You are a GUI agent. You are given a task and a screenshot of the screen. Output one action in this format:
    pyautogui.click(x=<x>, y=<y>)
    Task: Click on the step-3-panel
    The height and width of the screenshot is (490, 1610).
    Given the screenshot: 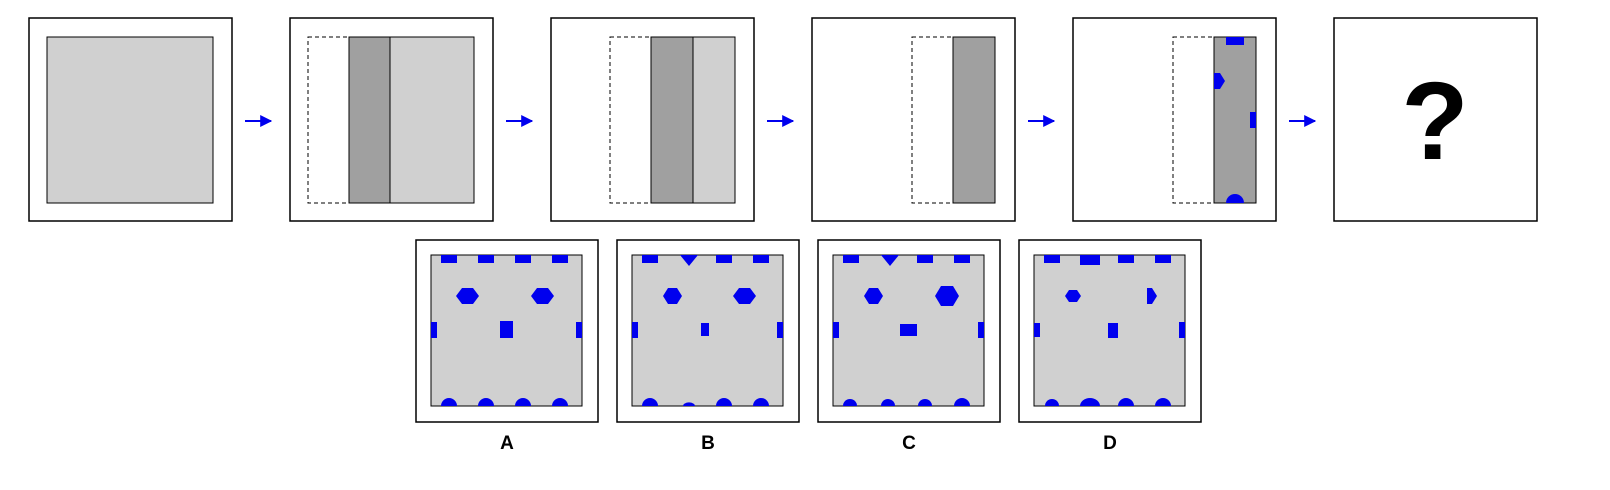 What is the action you would take?
    pyautogui.click(x=652, y=119)
    